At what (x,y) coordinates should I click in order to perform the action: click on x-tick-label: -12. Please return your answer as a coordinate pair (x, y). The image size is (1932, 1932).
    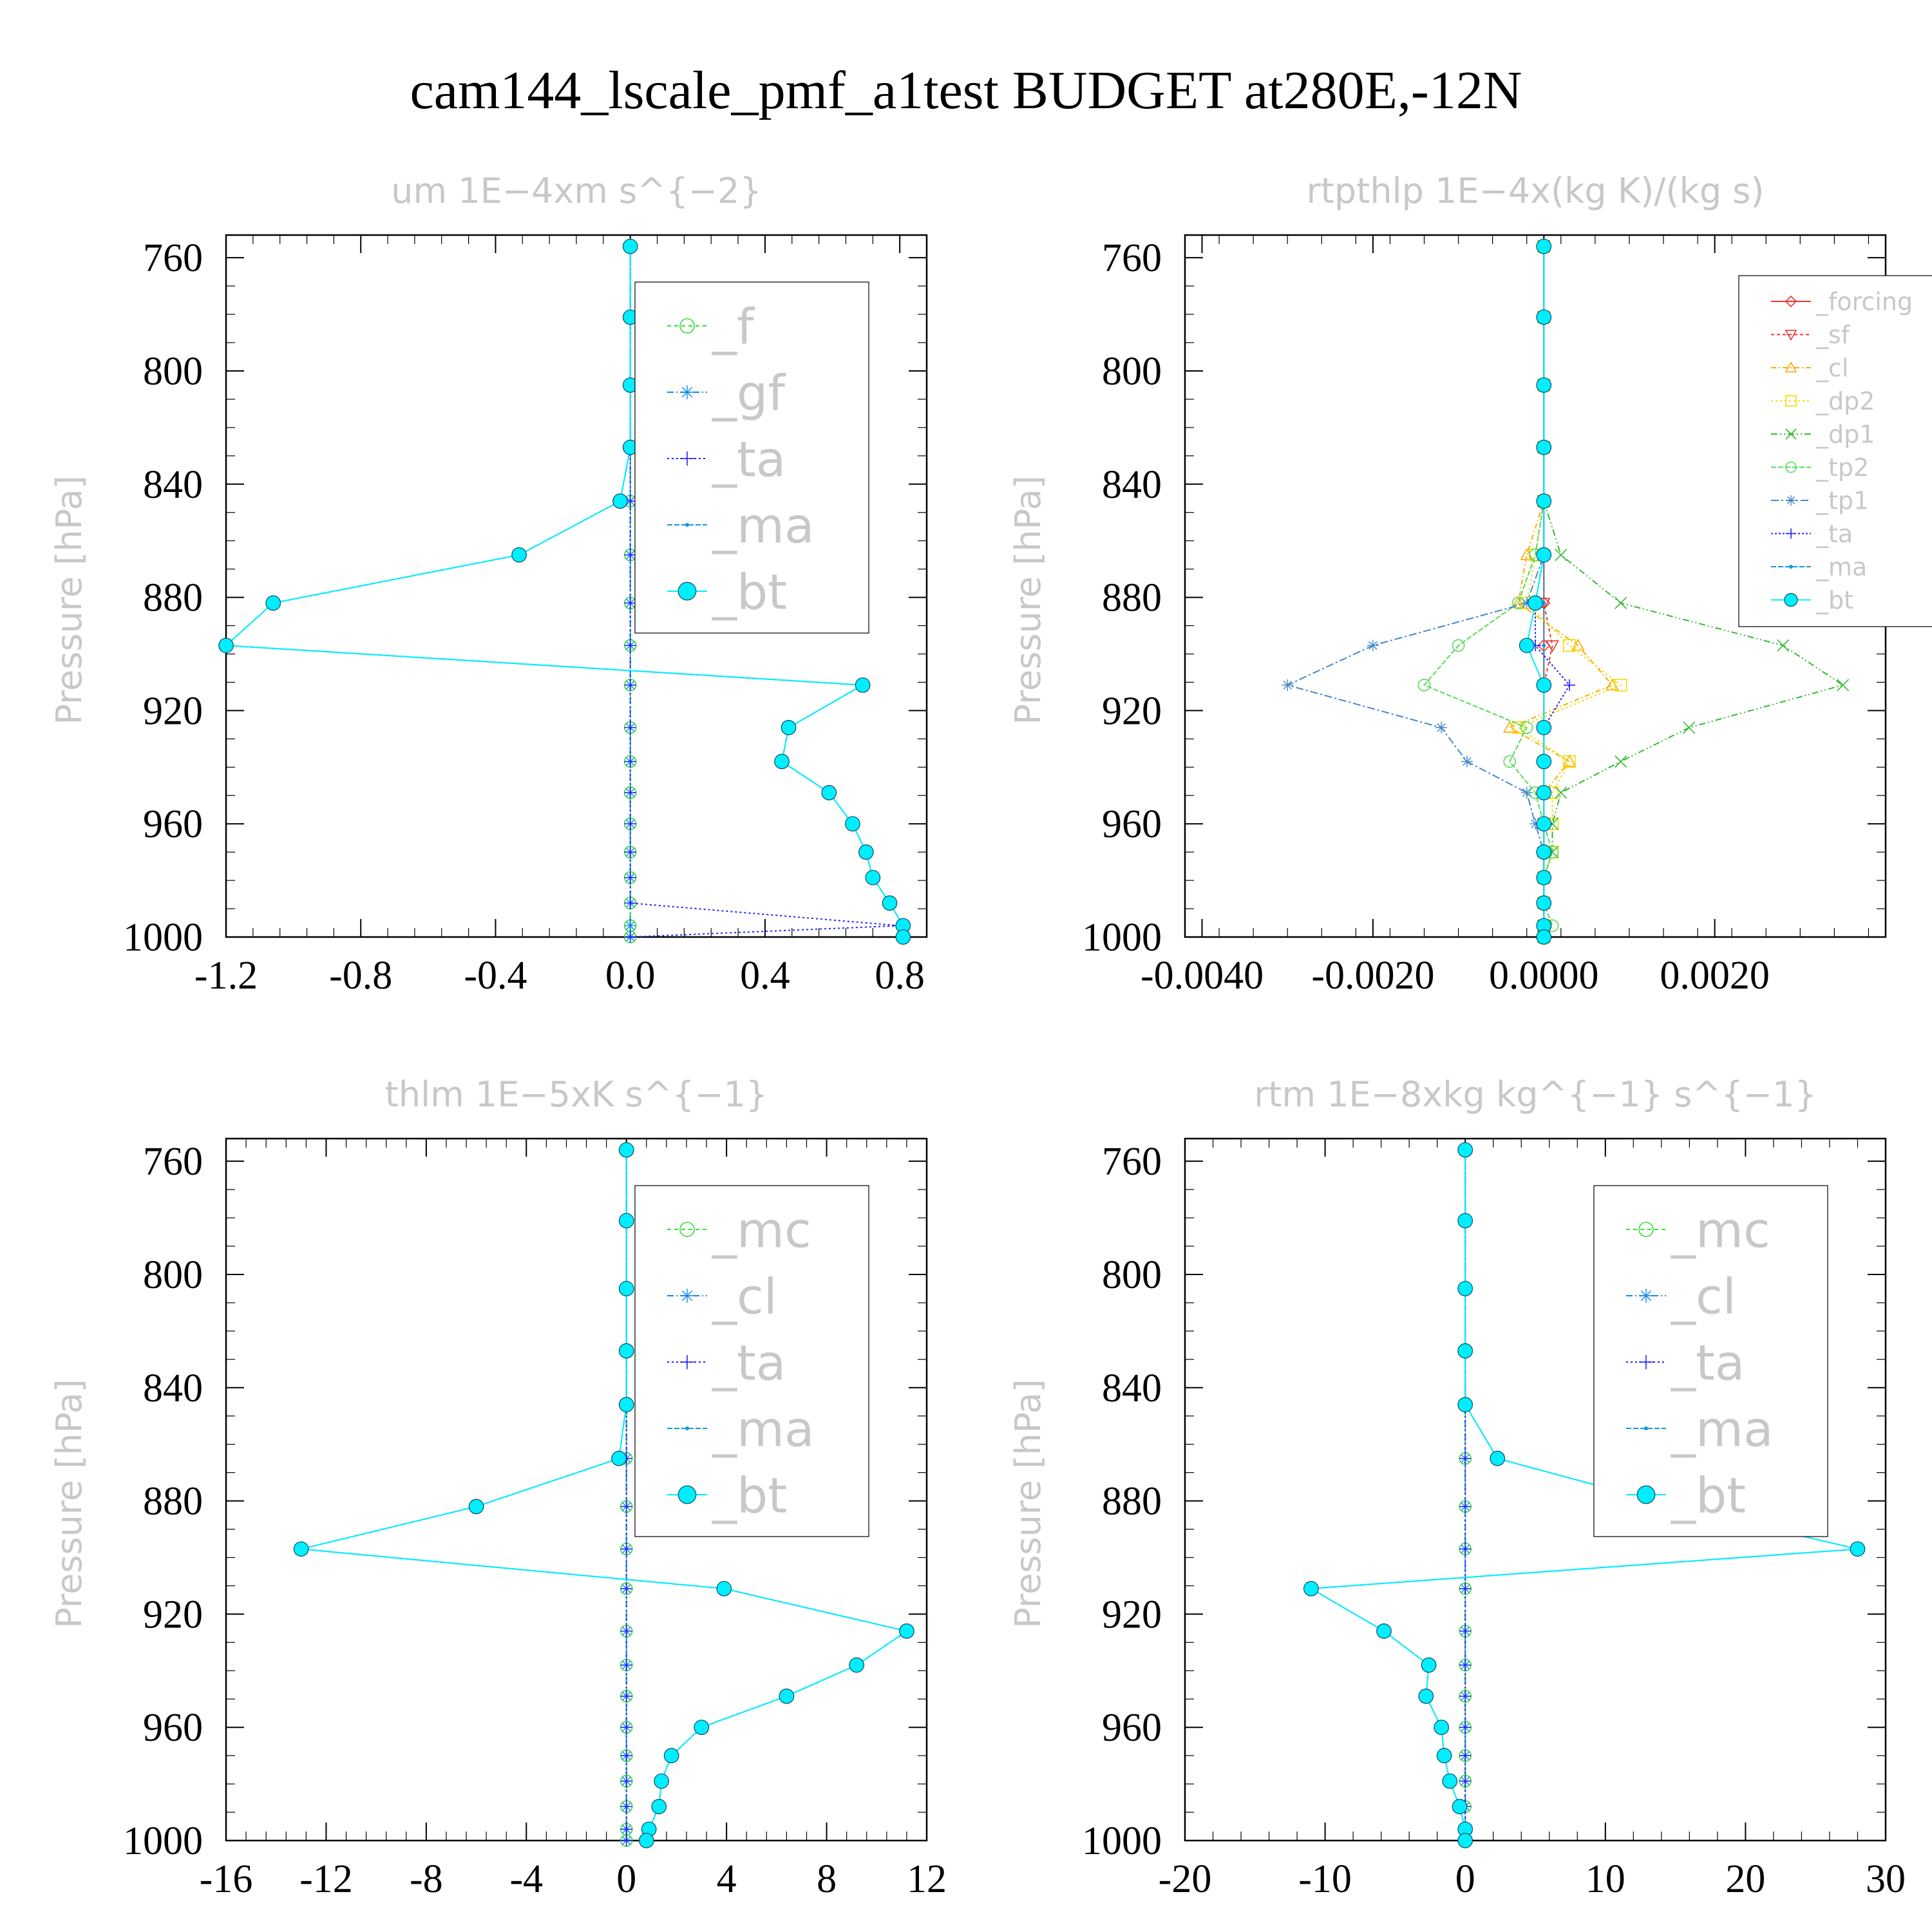
    Looking at the image, I should click on (326, 1879).